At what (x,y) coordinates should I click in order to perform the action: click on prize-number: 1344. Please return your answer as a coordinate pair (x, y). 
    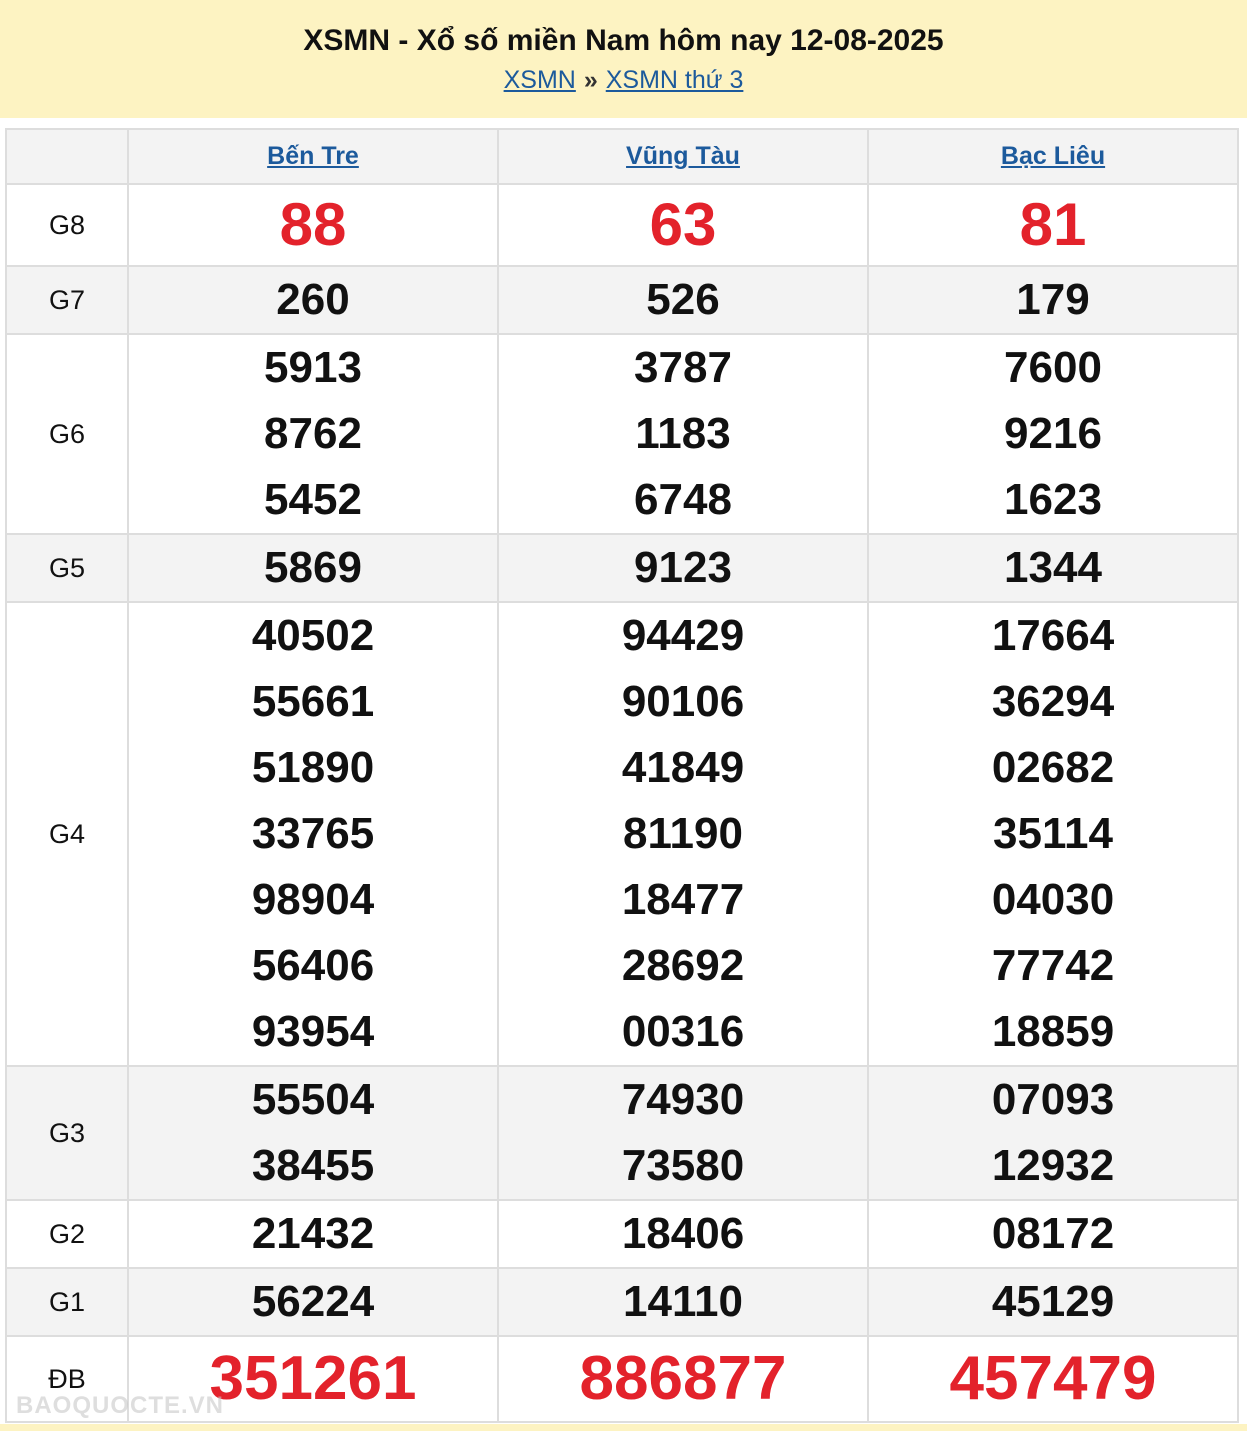
    Looking at the image, I should click on (1053, 567).